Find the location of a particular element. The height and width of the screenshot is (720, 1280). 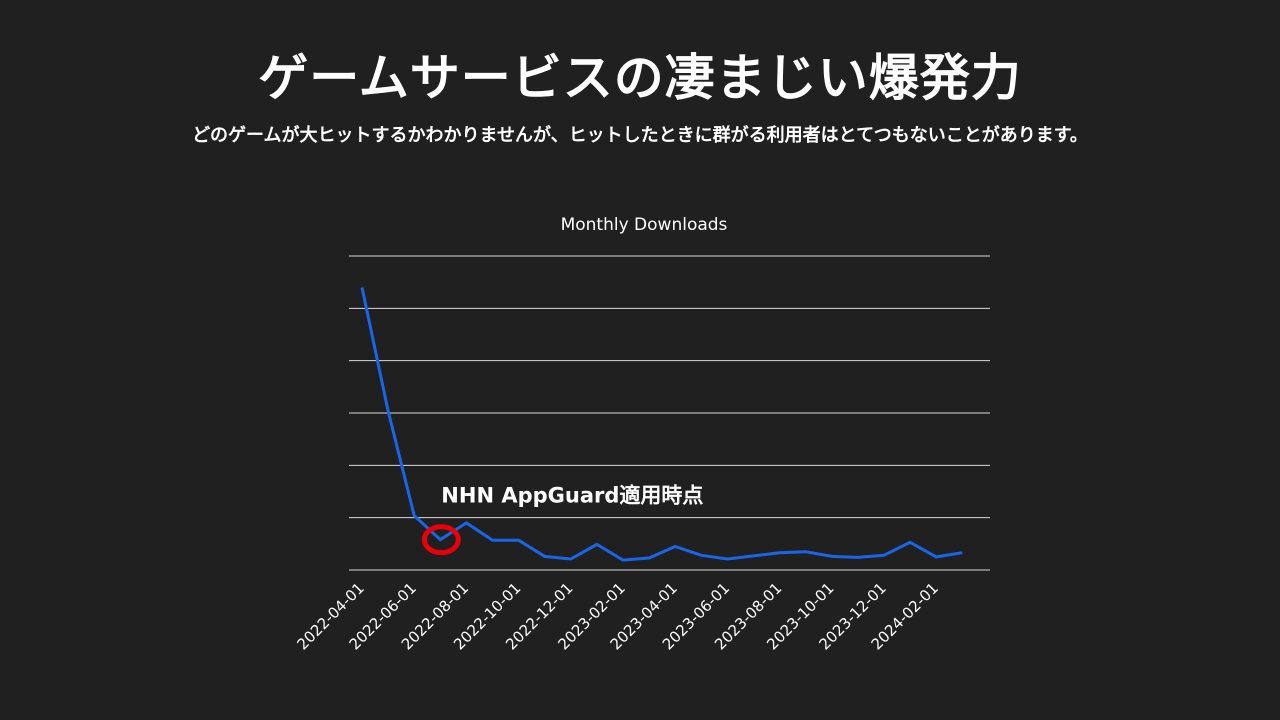

annotation-marker is located at coordinates (441, 540).